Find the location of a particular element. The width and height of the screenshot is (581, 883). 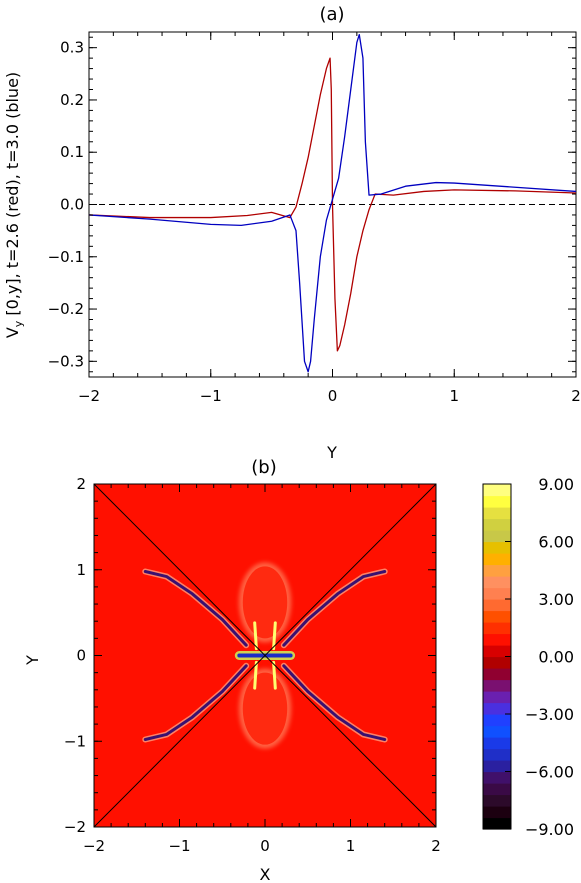

colorbar-tick-label: −6.00 is located at coordinates (549, 772).